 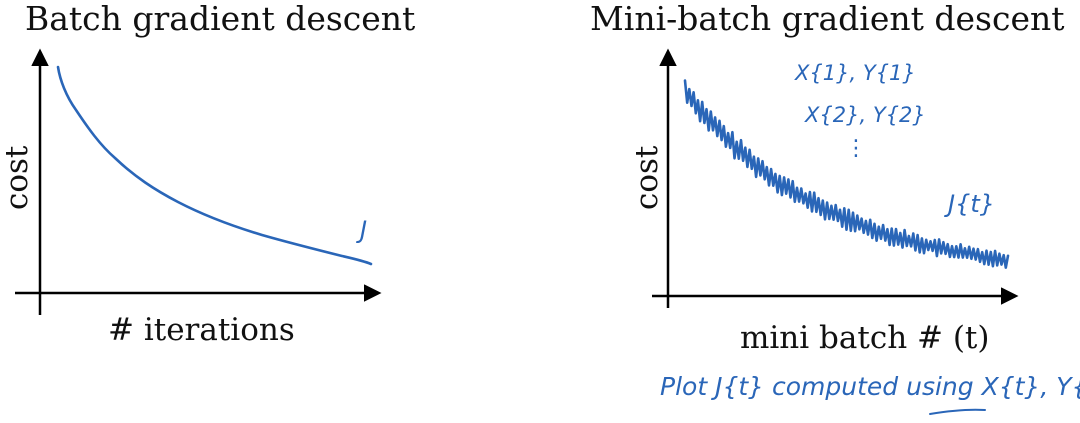 What do you see at coordinates (855, 73) in the screenshot?
I see `batch-annotation-1: X{1}, Y{1}` at bounding box center [855, 73].